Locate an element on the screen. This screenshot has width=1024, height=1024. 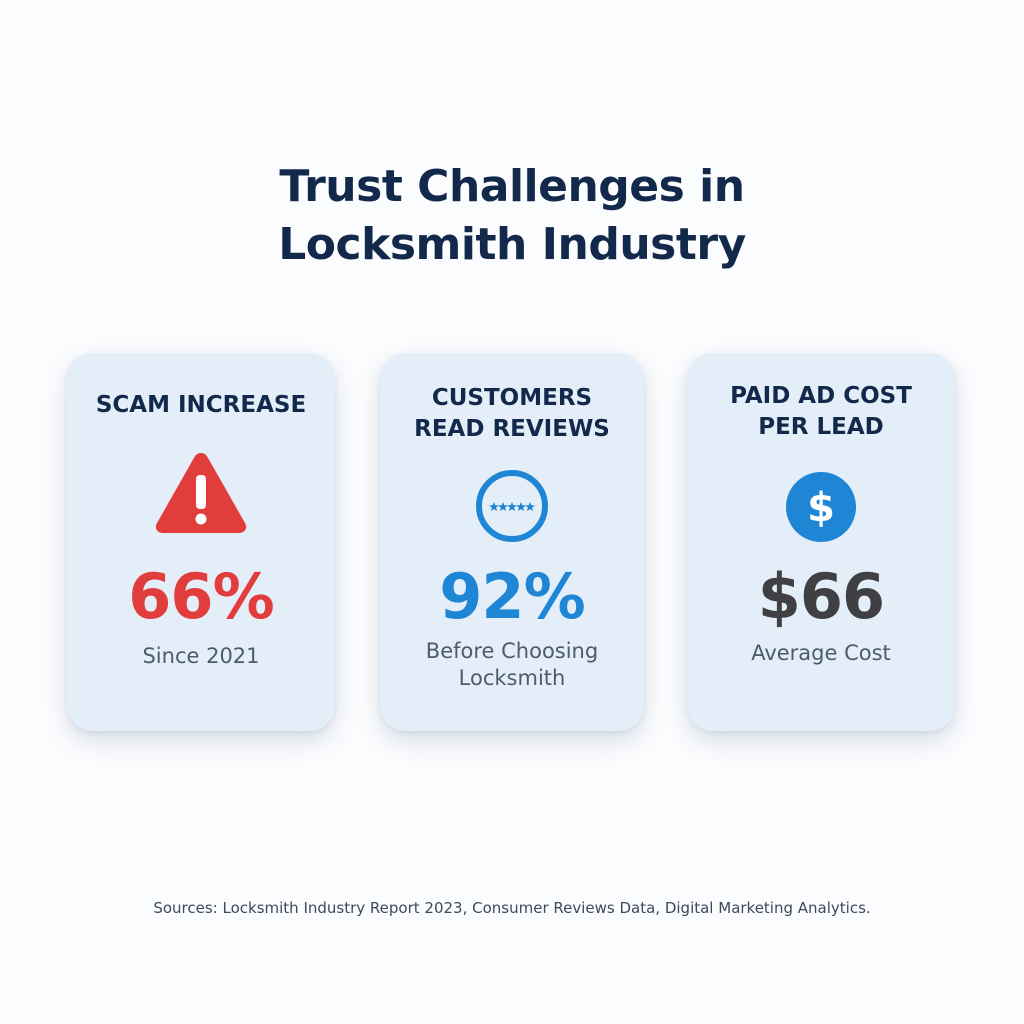
stat-caption: Before Choosing Locksmith is located at coordinates (512, 665).